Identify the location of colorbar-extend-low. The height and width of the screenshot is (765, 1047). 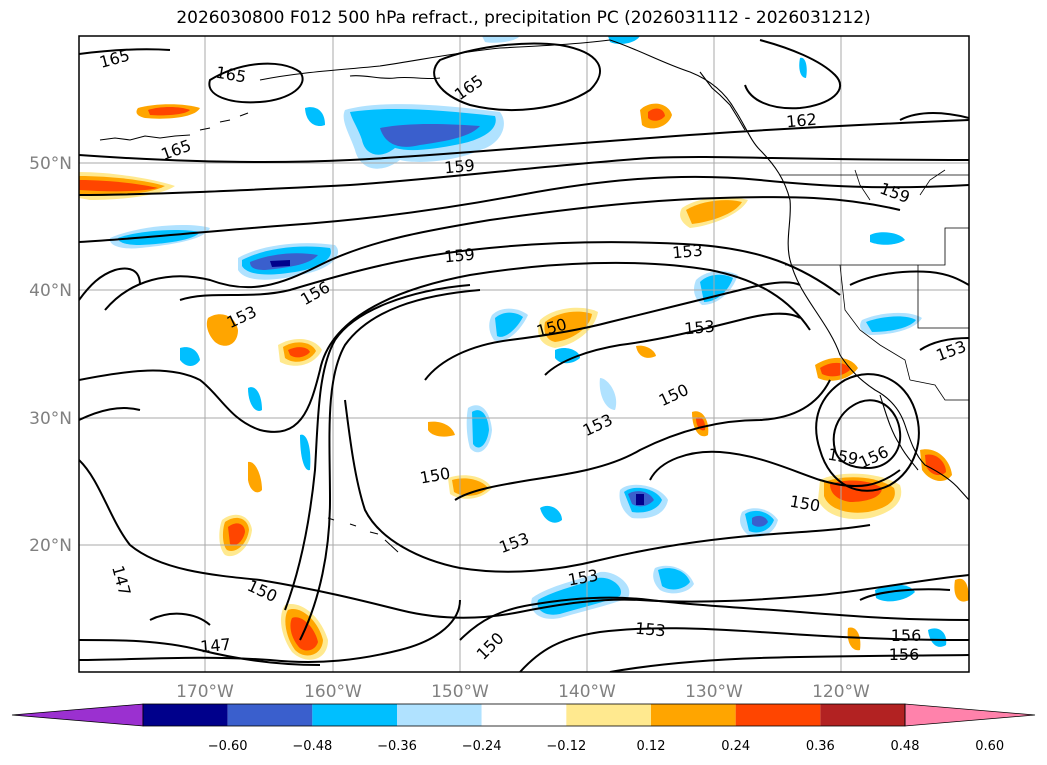
(77, 715).